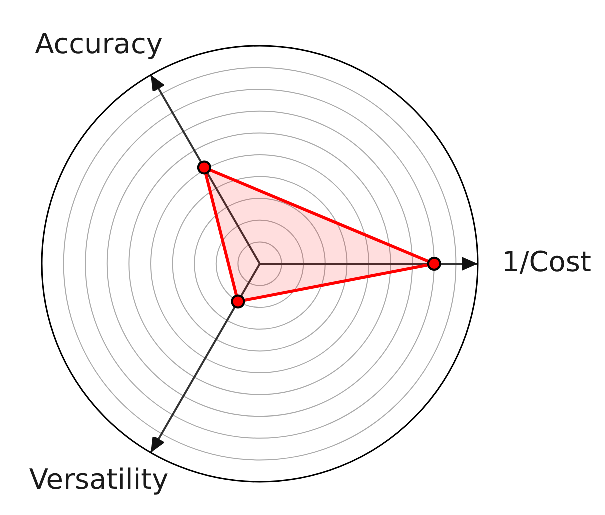 Image resolution: width=605 pixels, height=515 pixels. I want to click on spoke-label: Versatility, so click(99, 479).